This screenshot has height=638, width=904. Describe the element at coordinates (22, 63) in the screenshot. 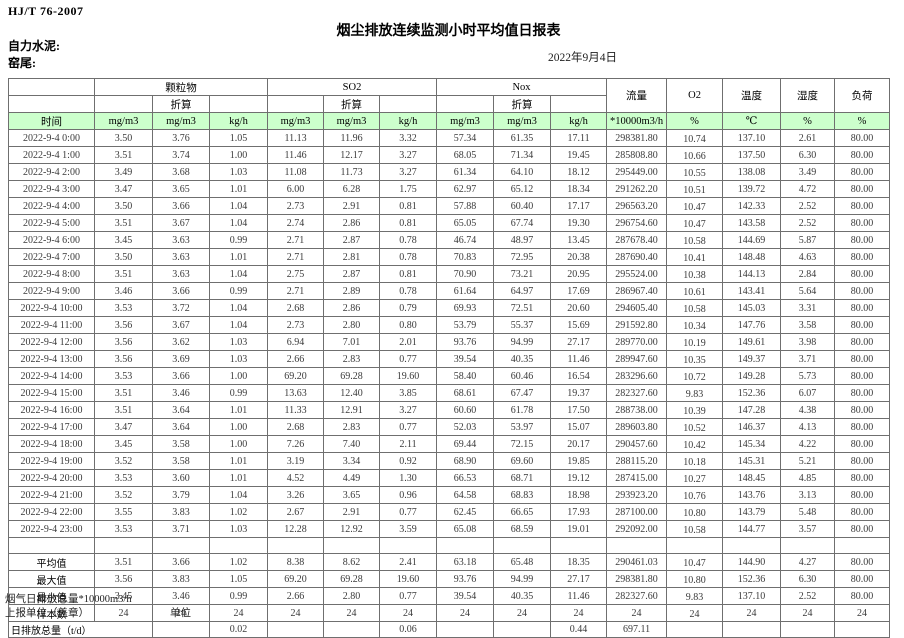

I see `monitor-location: 窑尾:` at that location.